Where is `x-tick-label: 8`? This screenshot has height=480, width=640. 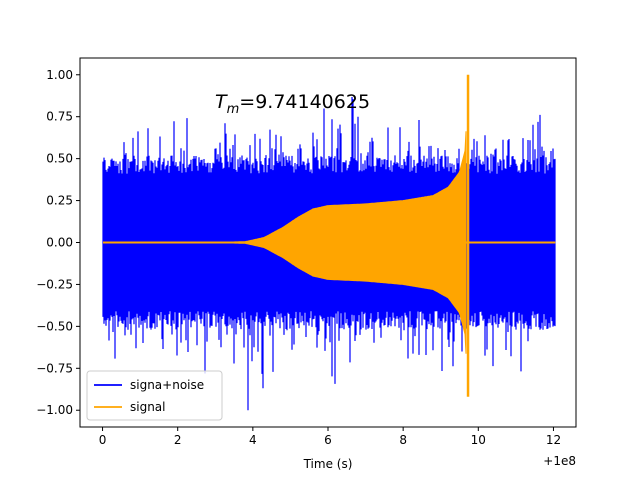
x-tick-label: 8 is located at coordinates (403, 440).